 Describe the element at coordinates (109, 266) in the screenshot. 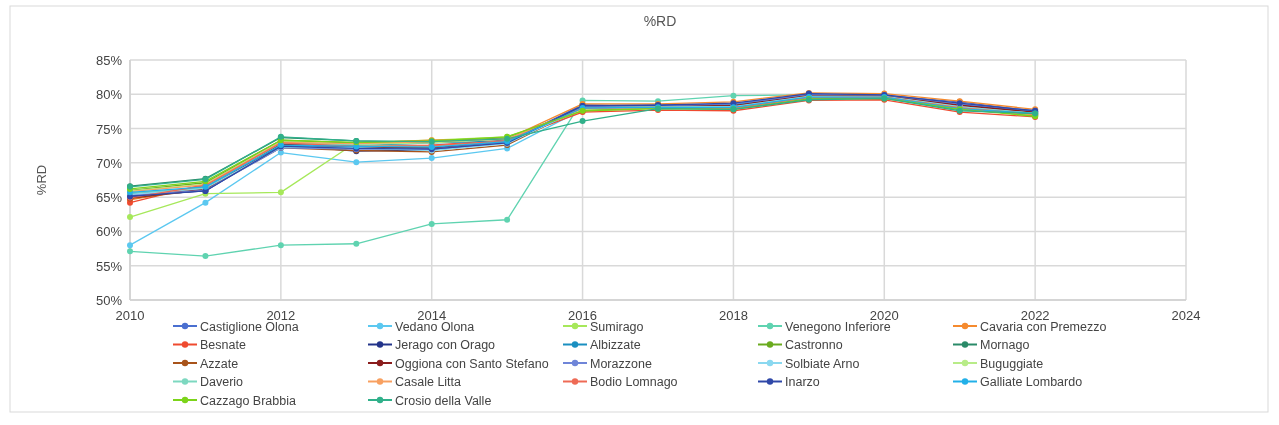

I see `y-tick-label: 55%` at that location.